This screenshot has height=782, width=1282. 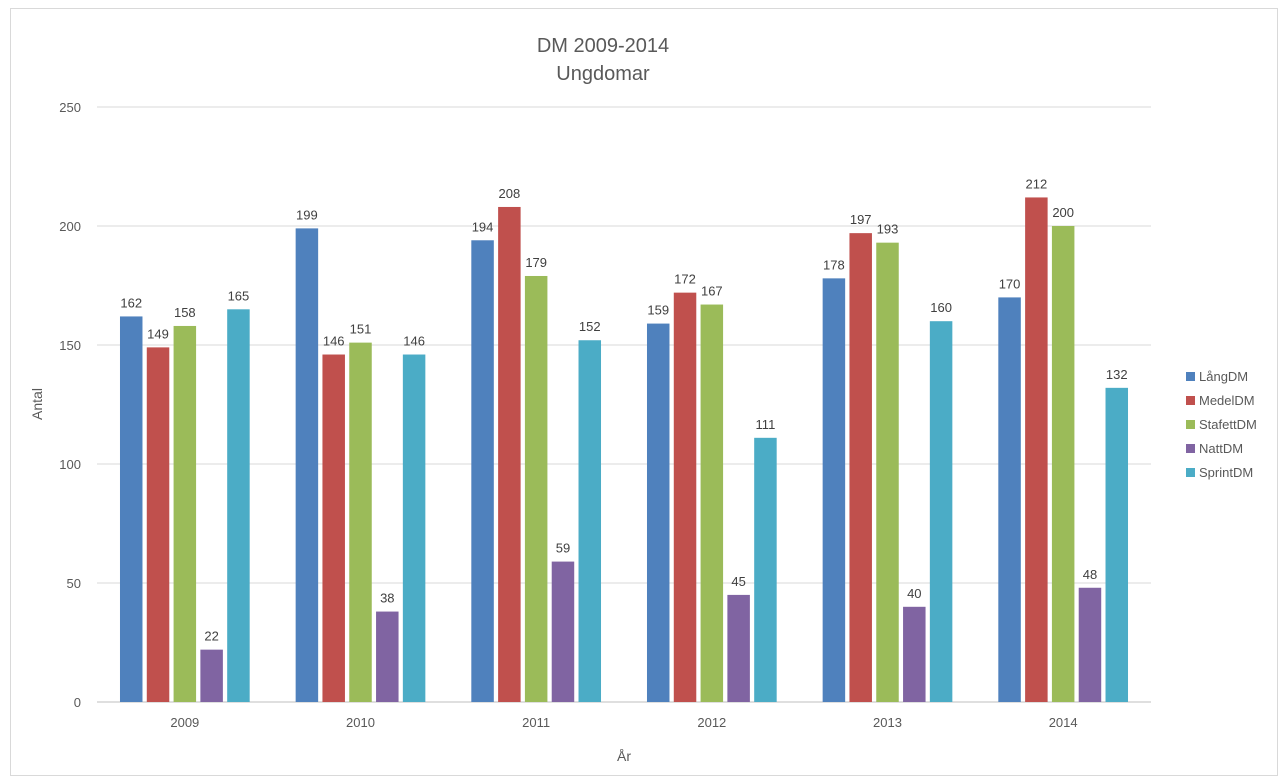 I want to click on bar-StafettDM-2010, so click(x=360, y=522).